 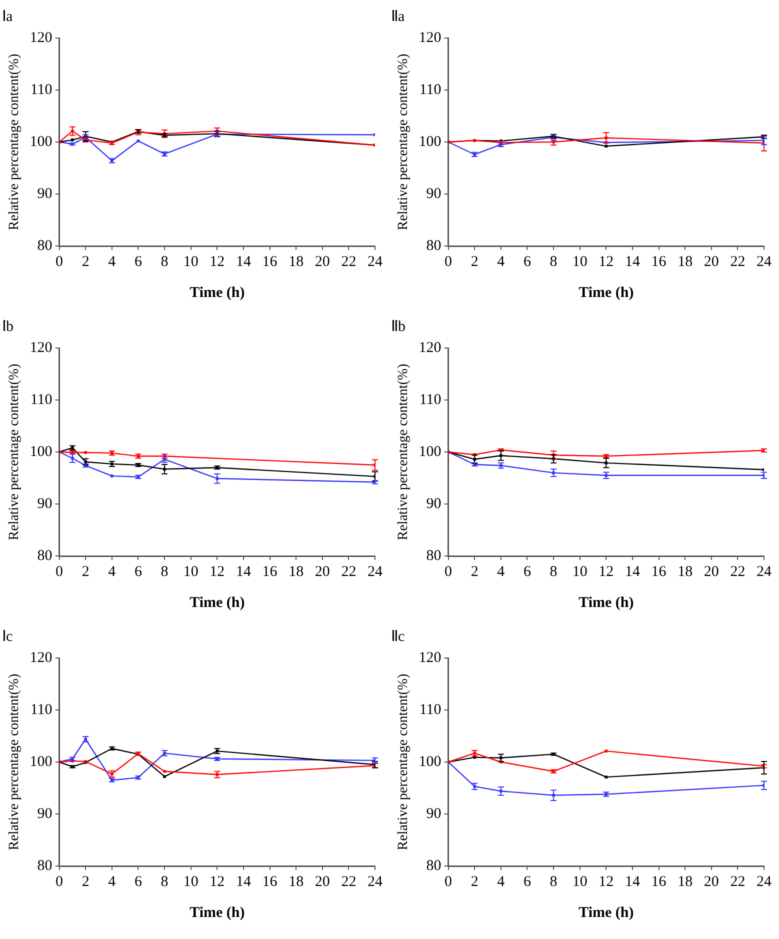 What do you see at coordinates (8, 326) in the screenshot?
I see `chart-title: Ⅰb` at bounding box center [8, 326].